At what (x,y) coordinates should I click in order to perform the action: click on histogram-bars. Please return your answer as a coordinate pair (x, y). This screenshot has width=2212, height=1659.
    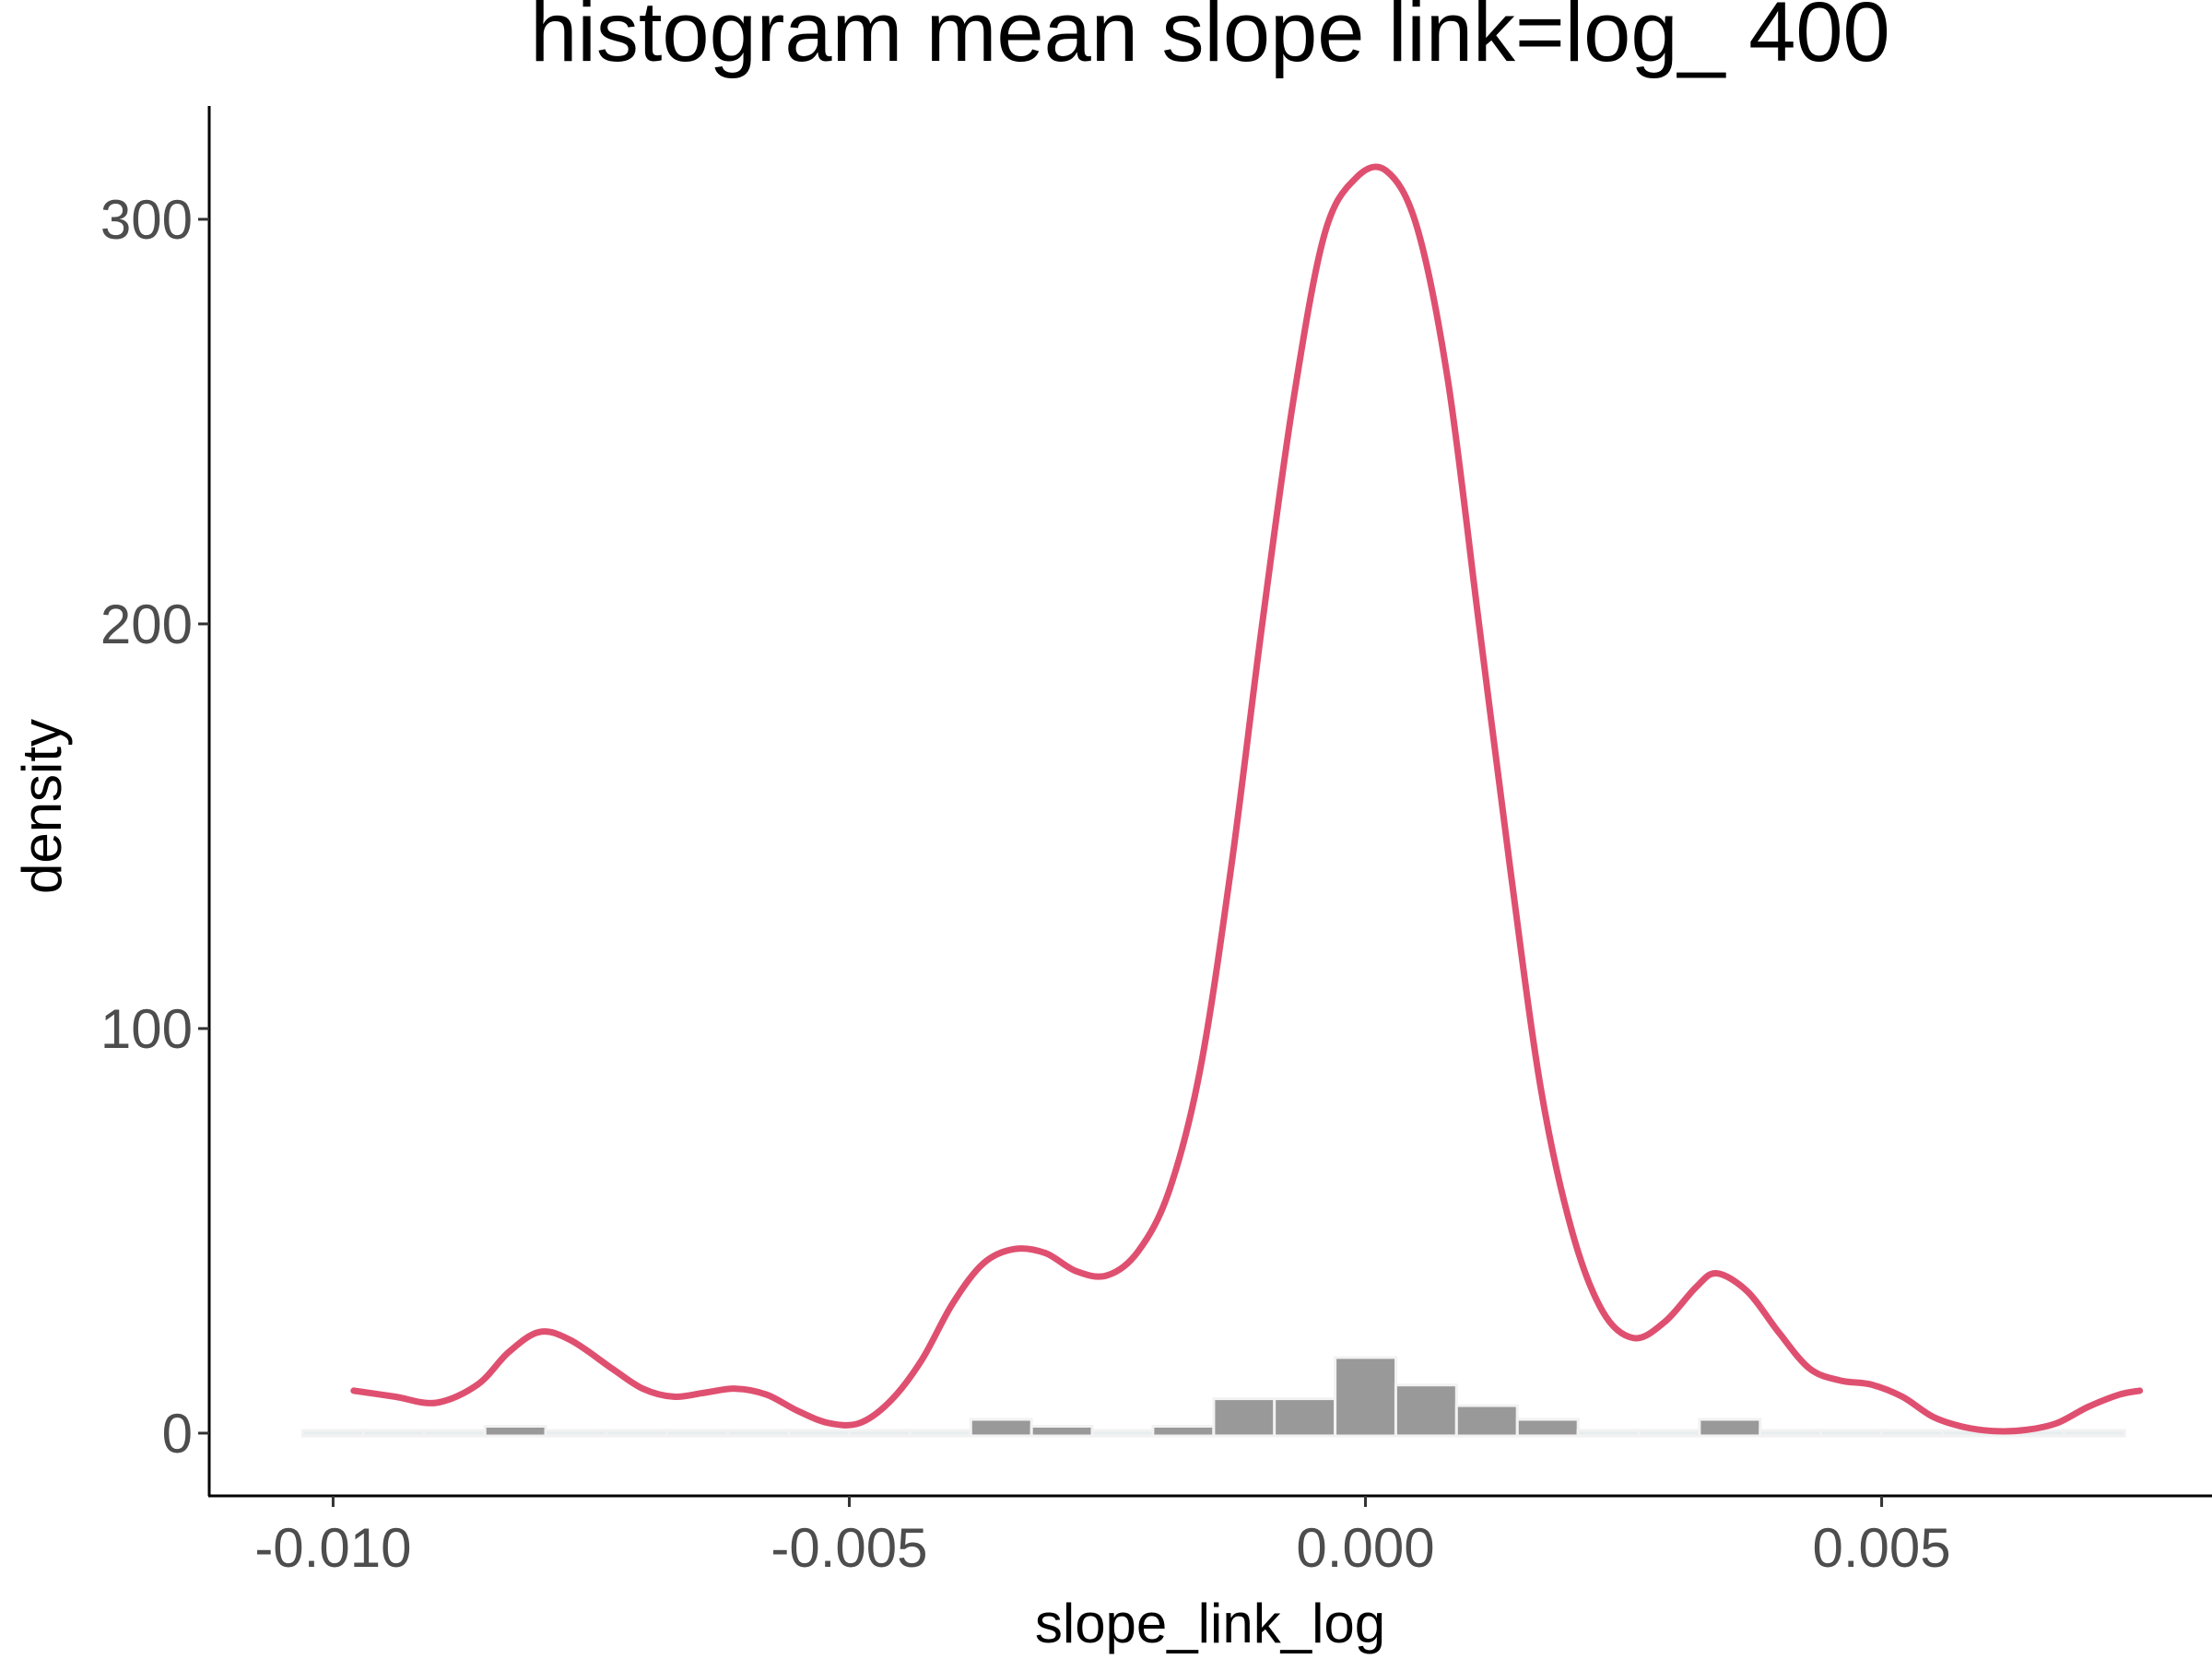
    Looking at the image, I should click on (1213, 1397).